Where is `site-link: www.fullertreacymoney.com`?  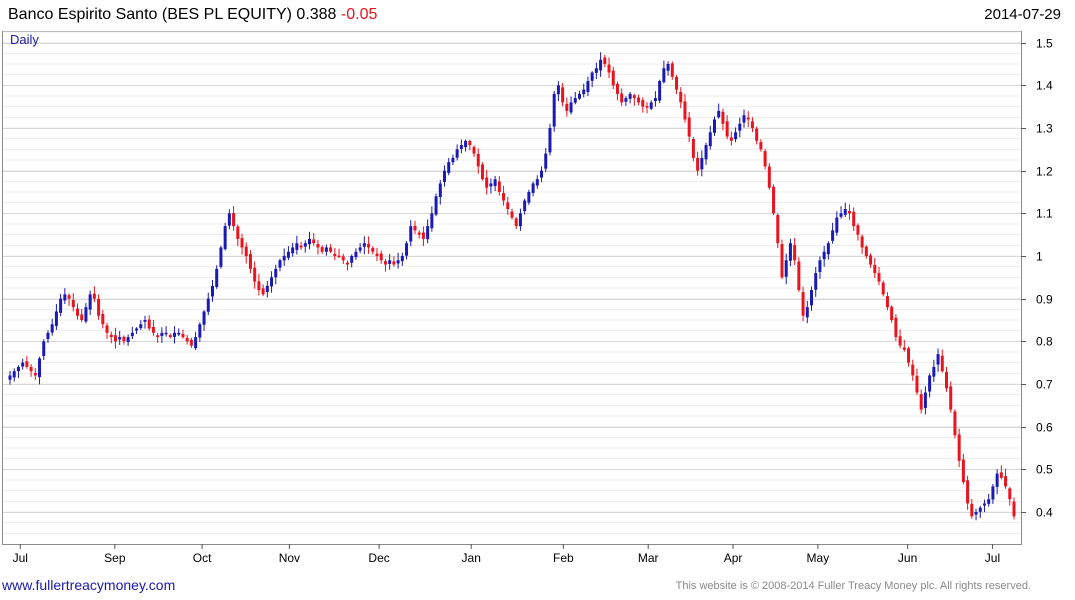
site-link: www.fullertreacymoney.com is located at coordinates (89, 585).